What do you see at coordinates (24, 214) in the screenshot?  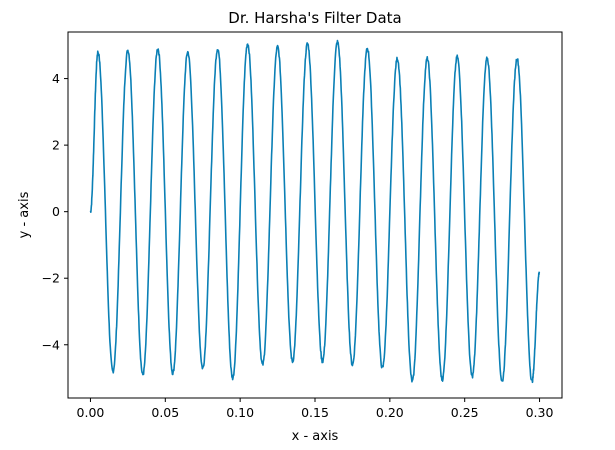 I see `y-axis-label: y - axis` at bounding box center [24, 214].